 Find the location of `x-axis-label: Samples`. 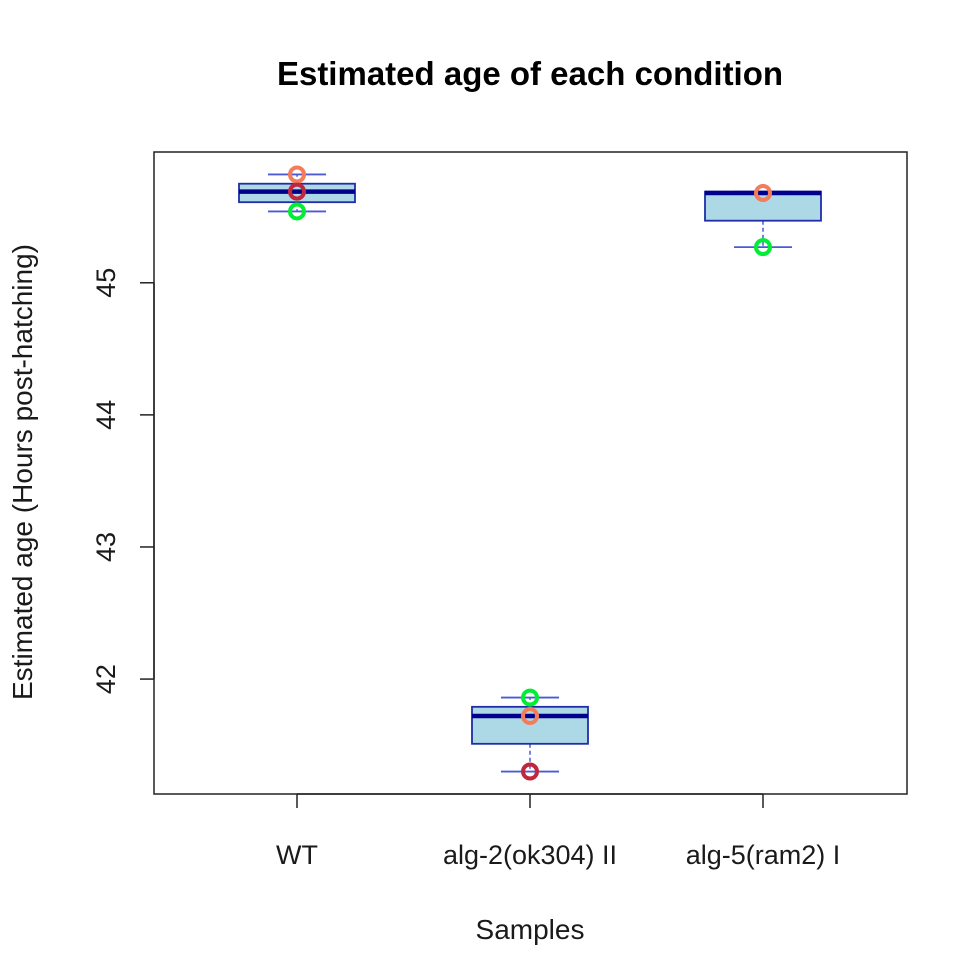

x-axis-label: Samples is located at coordinates (530, 929).